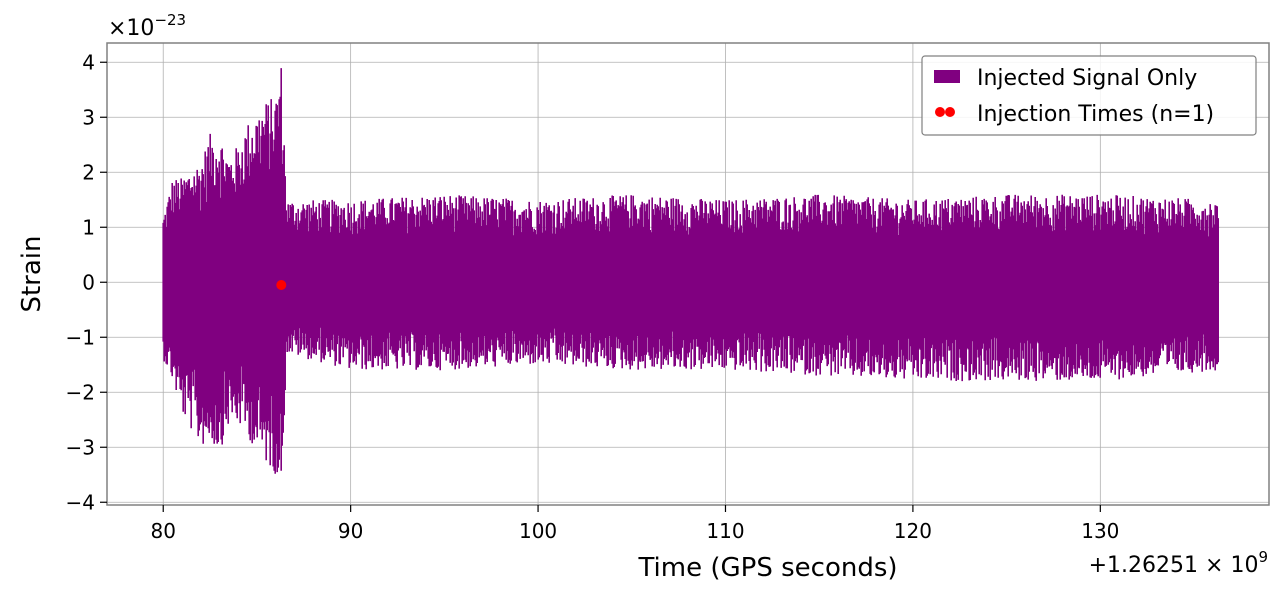 The width and height of the screenshot is (1284, 598). I want to click on y-axis-label: Strain, so click(32, 273).